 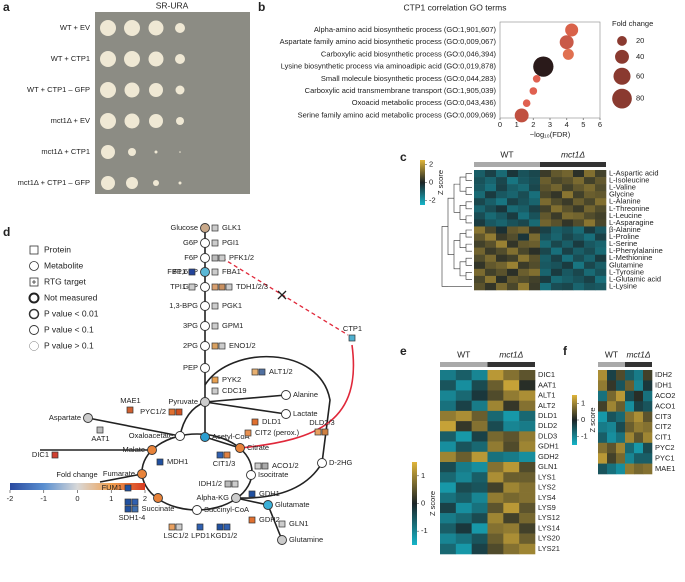 What do you see at coordinates (178, 286) in the screenshot?
I see `protein-label: TPI1` at bounding box center [178, 286].